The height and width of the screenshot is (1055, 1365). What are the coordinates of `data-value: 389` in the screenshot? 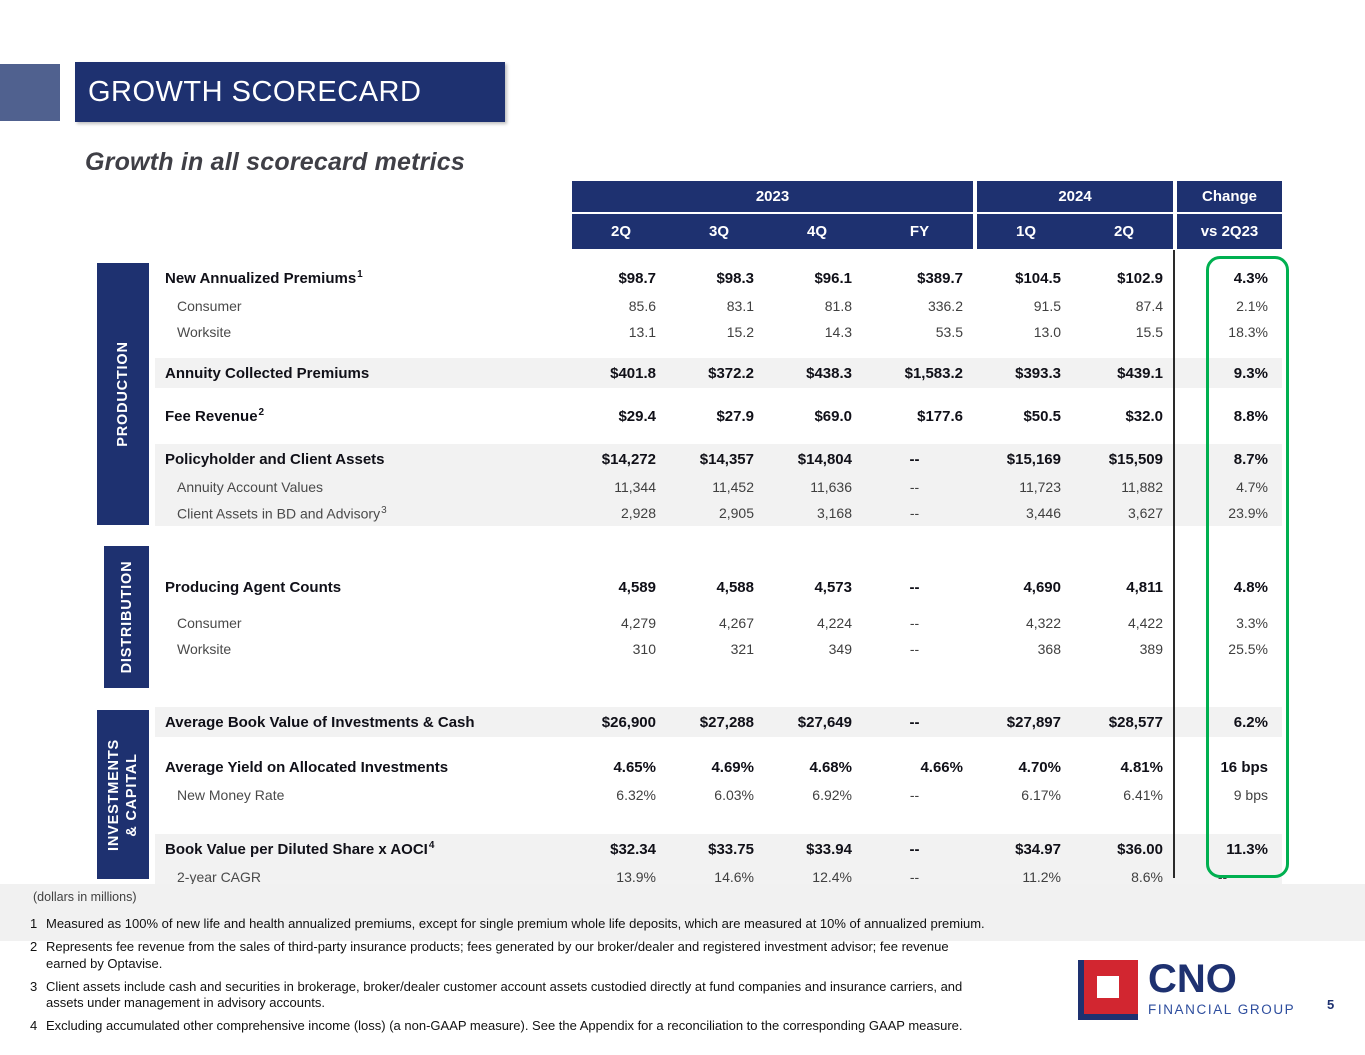 It's located at (1151, 649).